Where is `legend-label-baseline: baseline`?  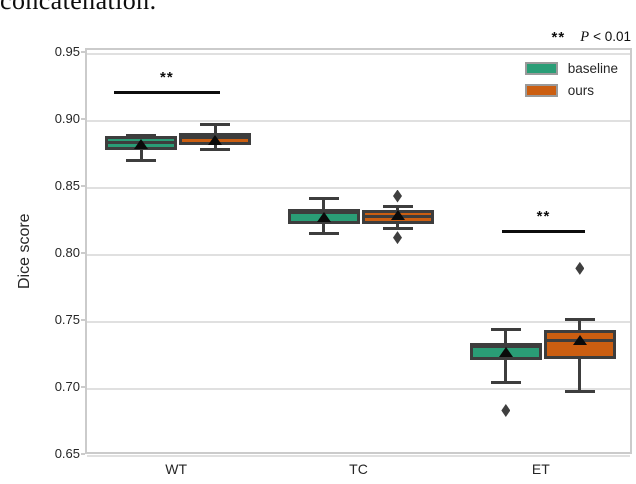
legend-label-baseline: baseline is located at coordinates (592, 68).